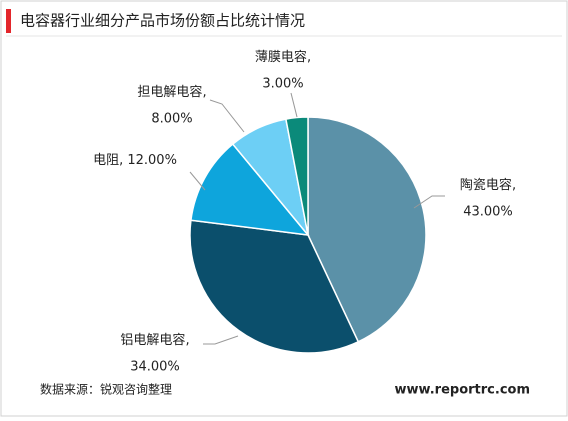  Describe the element at coordinates (462, 390) in the screenshot. I see `watermark: www.reportrc.com` at that location.